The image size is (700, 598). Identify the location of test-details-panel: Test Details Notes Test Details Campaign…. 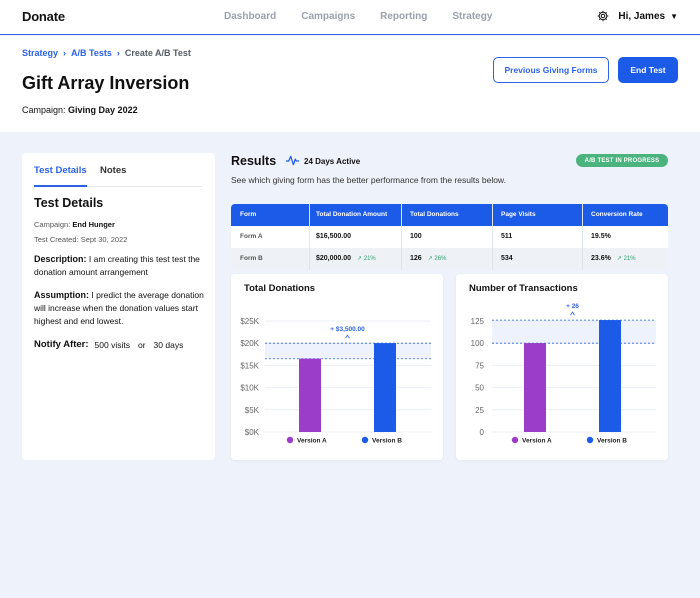
(118, 306).